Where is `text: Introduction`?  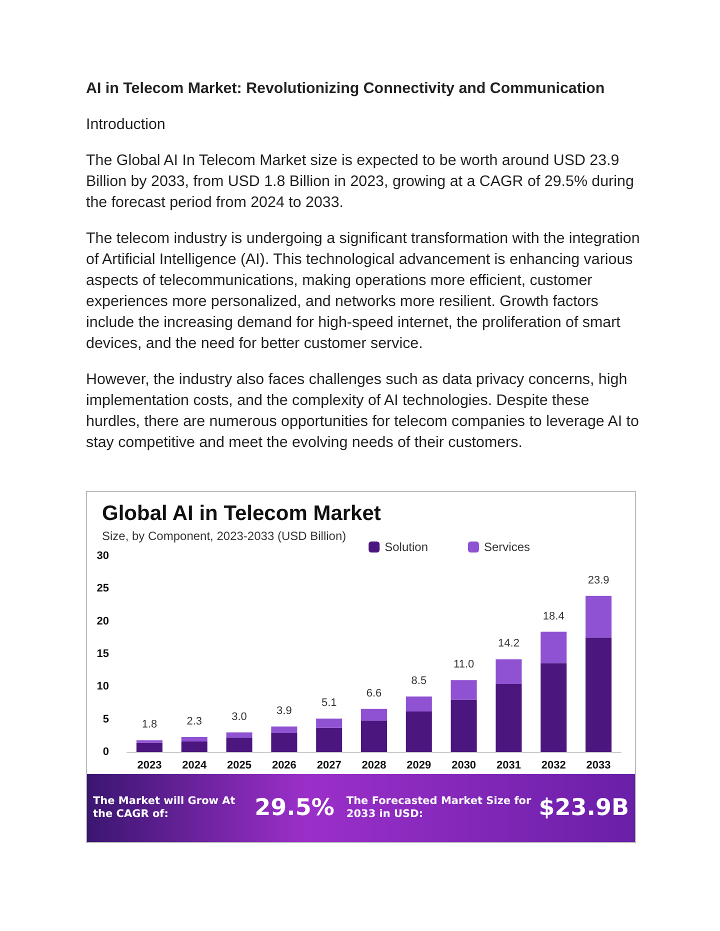
text: Introduction is located at coordinates (126, 125).